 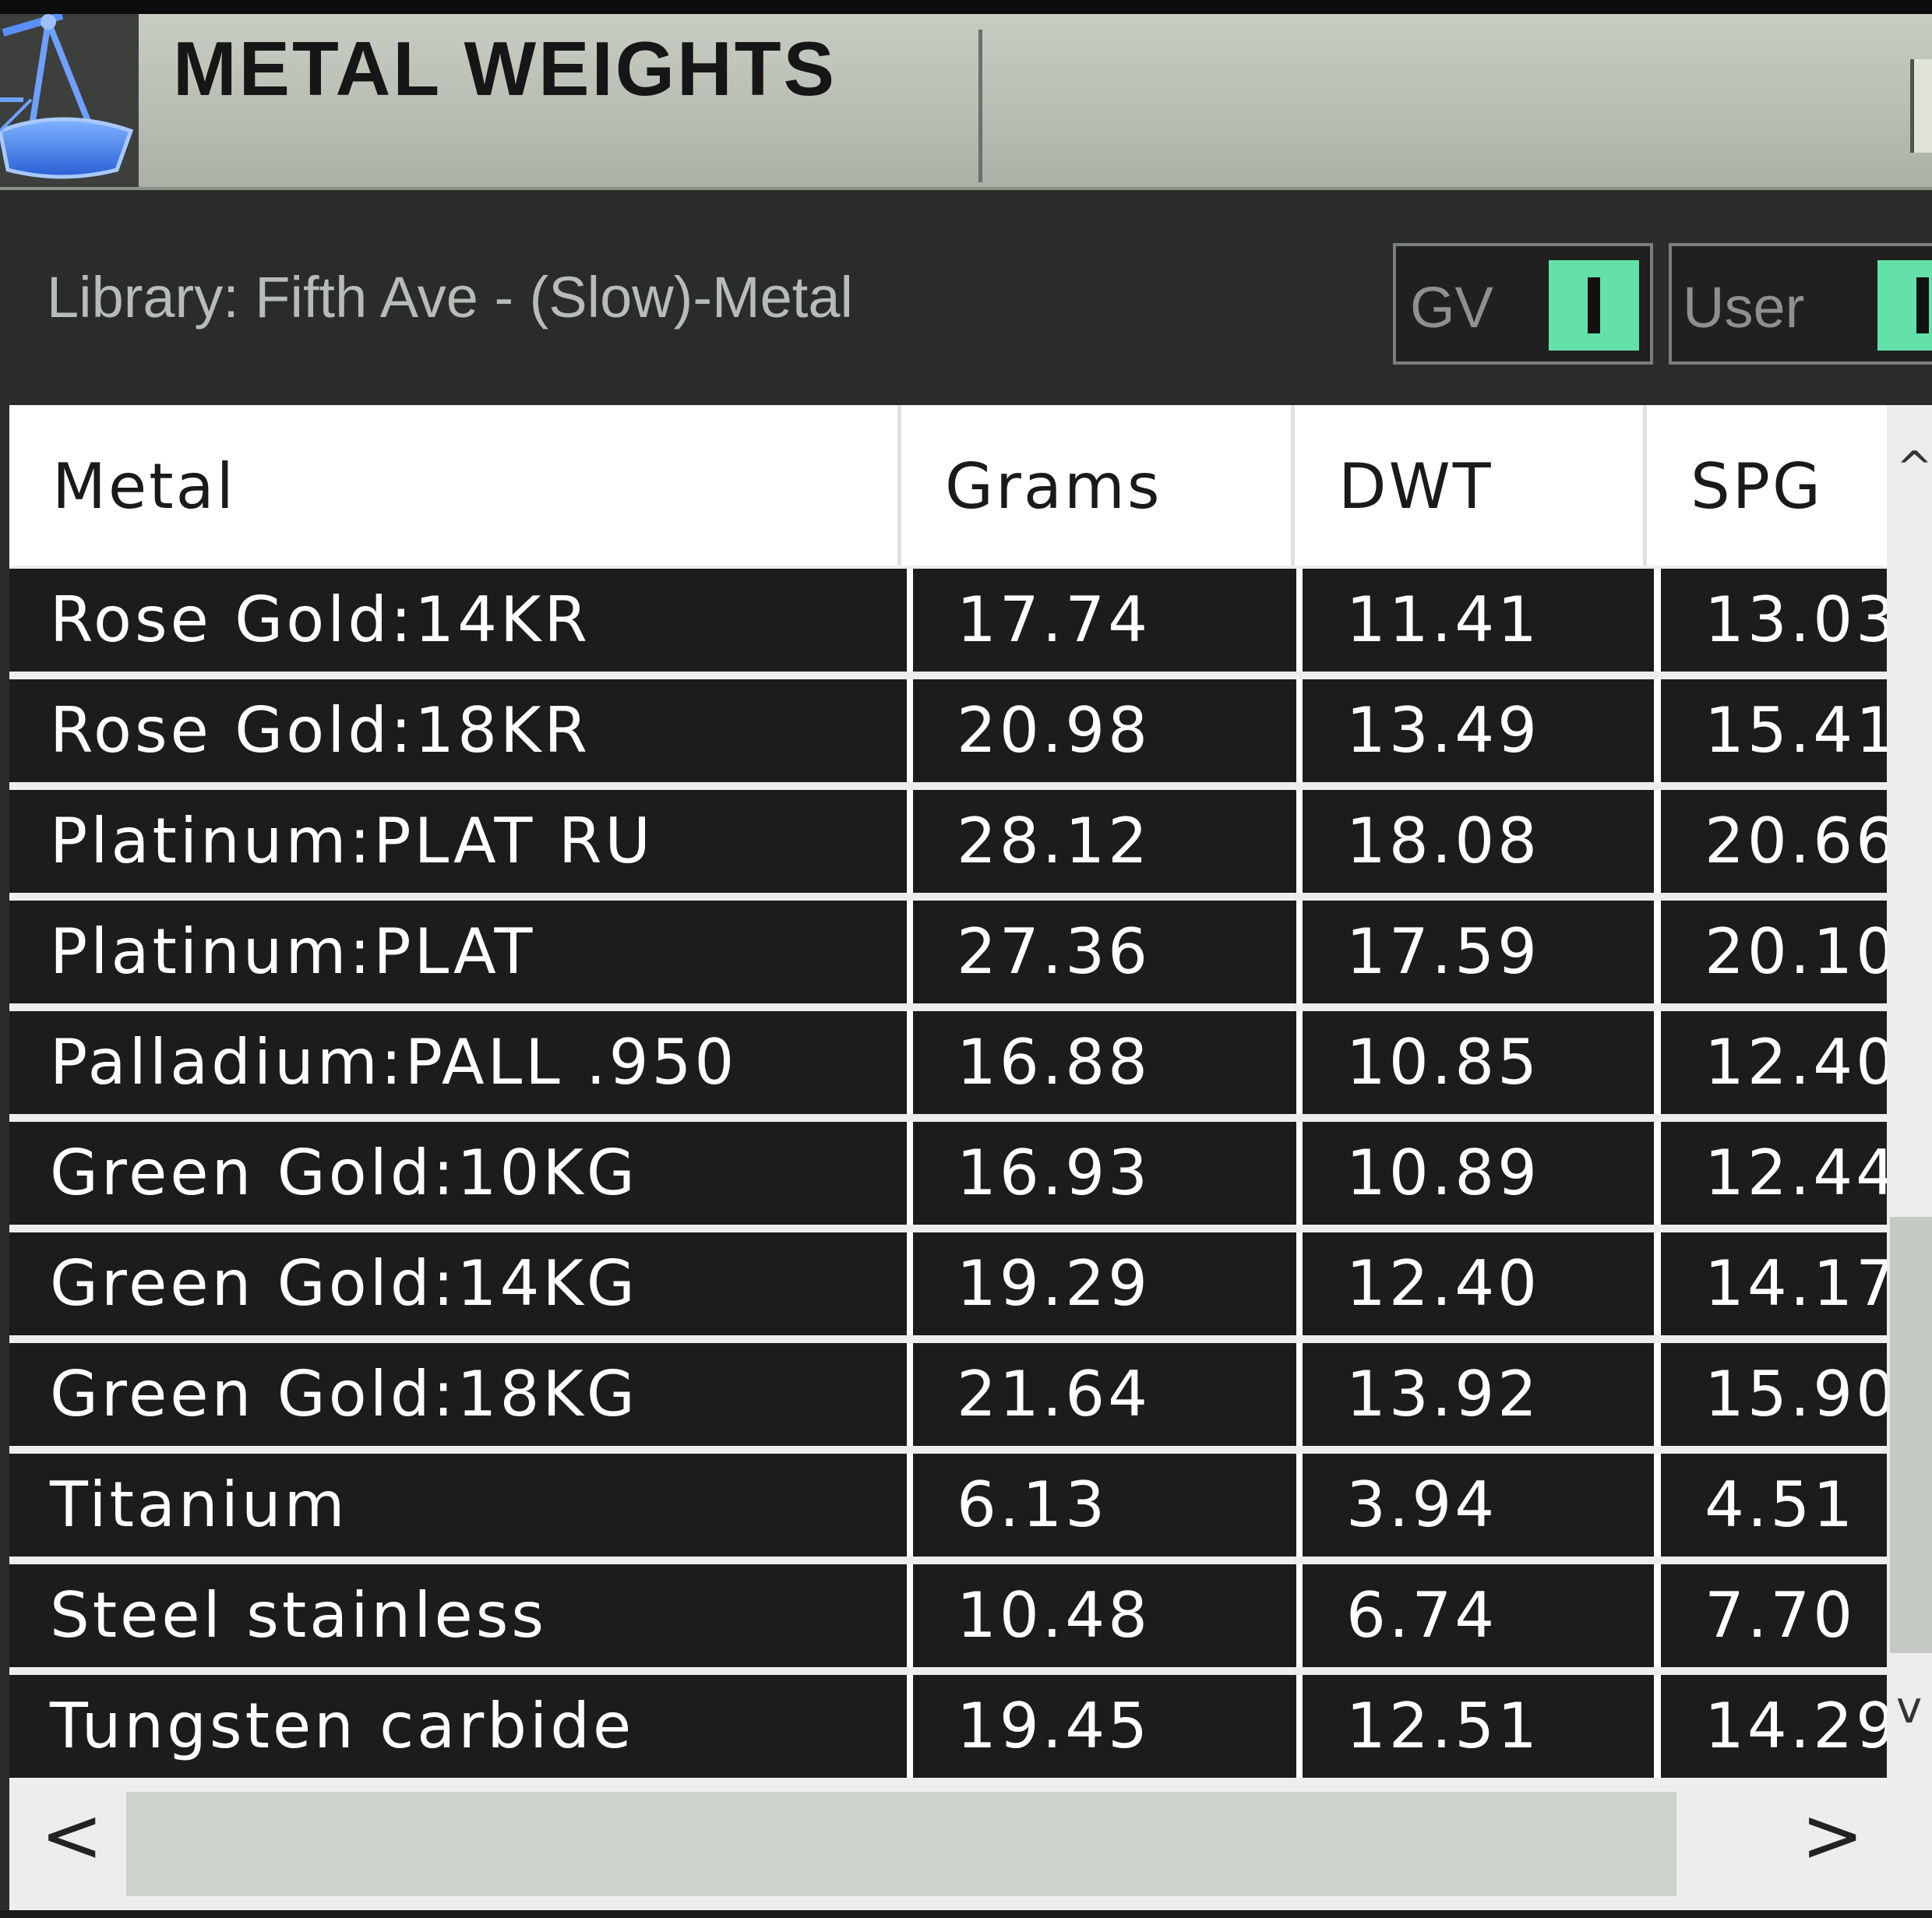 What do you see at coordinates (458, 1615) in the screenshot?
I see `cell-metal: Steel stainless` at bounding box center [458, 1615].